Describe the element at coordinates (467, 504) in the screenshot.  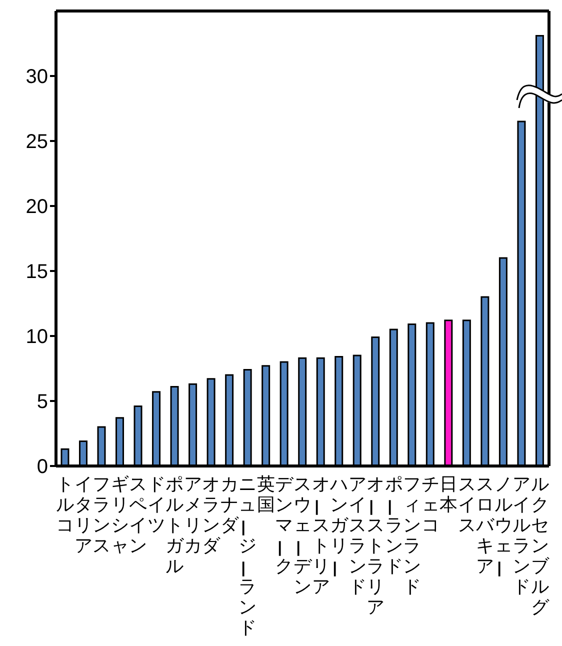
I see `x-tick-label: スイス` at that location.